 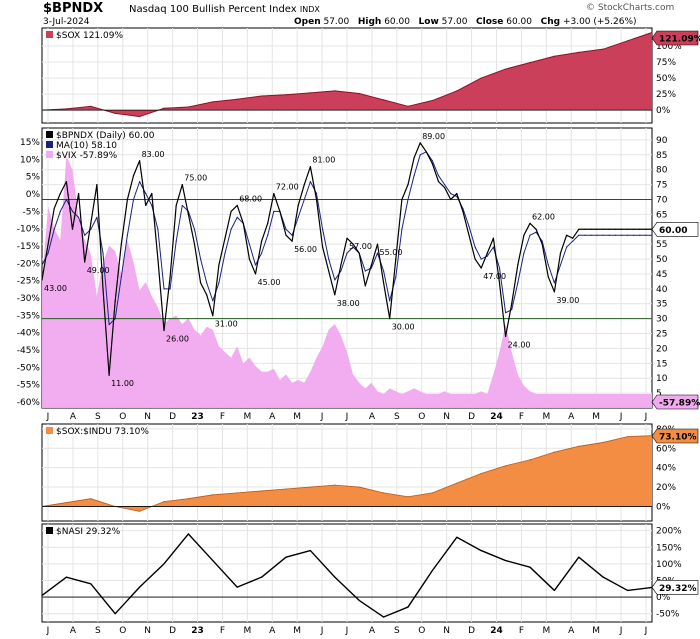 What do you see at coordinates (666, 469) in the screenshot?
I see `y-tick-label: 40%` at bounding box center [666, 469].